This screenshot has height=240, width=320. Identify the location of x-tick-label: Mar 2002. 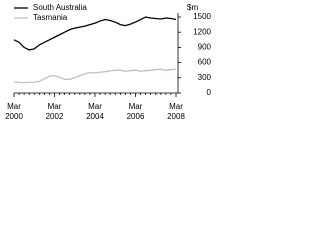
(55, 111).